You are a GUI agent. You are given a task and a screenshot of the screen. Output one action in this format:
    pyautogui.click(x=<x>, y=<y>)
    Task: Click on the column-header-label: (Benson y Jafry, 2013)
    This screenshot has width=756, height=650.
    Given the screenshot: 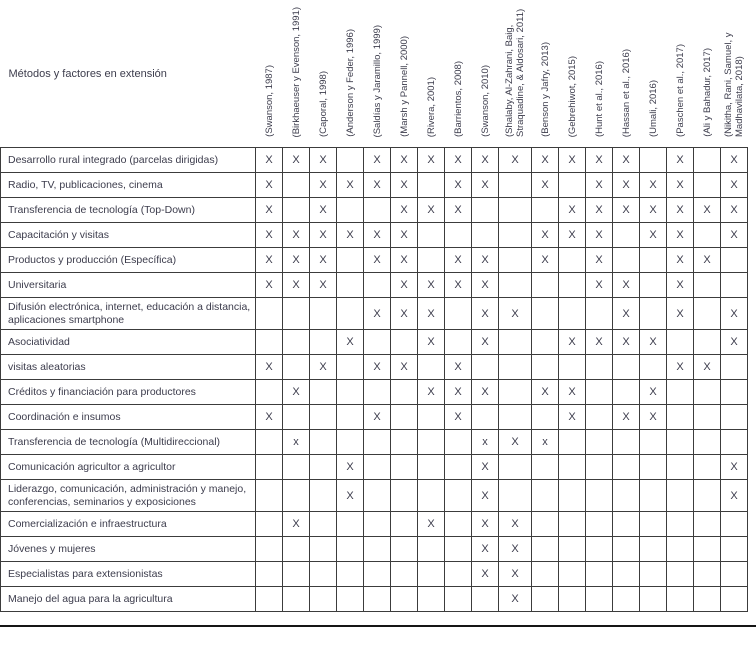 What is the action you would take?
    pyautogui.click(x=545, y=89)
    